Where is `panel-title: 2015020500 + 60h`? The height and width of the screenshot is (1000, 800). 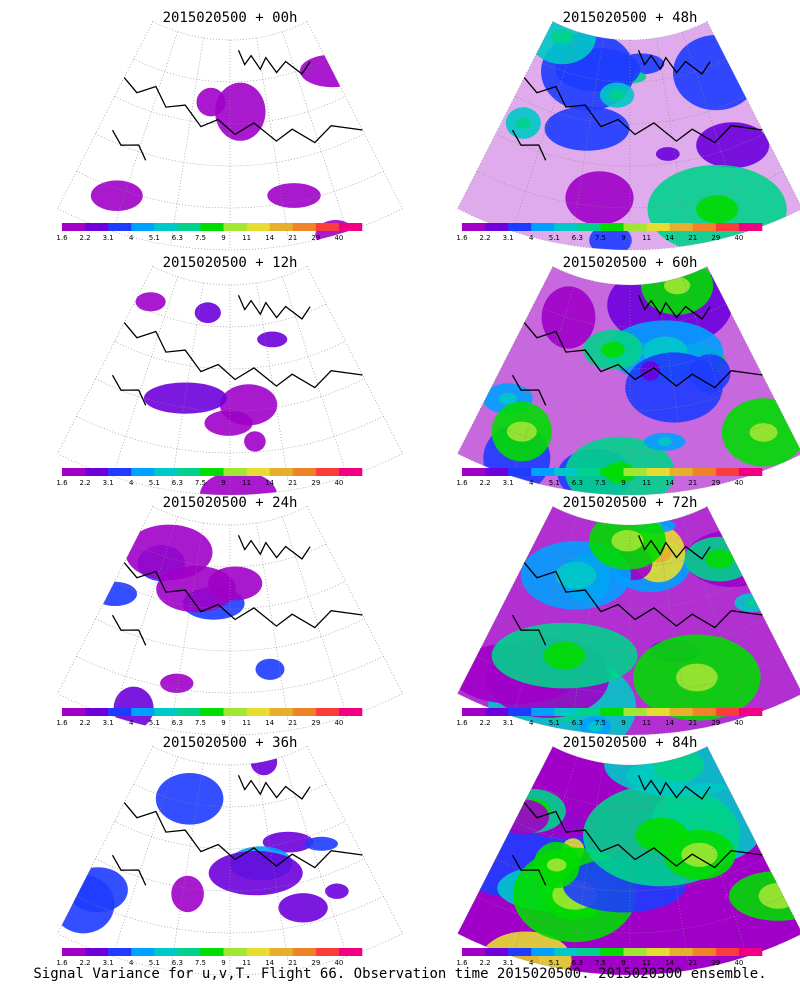 panel-title: 2015020500 + 60h is located at coordinates (630, 263).